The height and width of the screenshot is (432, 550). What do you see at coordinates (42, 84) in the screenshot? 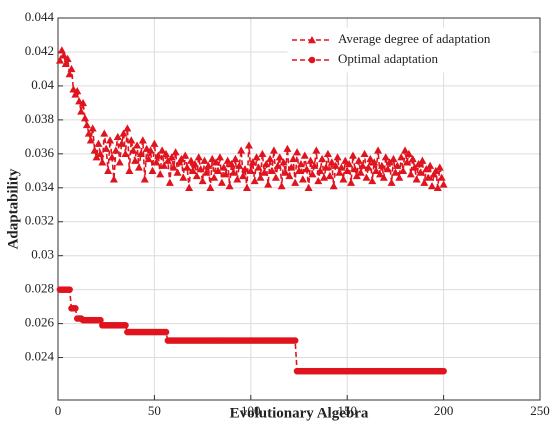
I see `y-tick-label: 0.04` at bounding box center [42, 84].